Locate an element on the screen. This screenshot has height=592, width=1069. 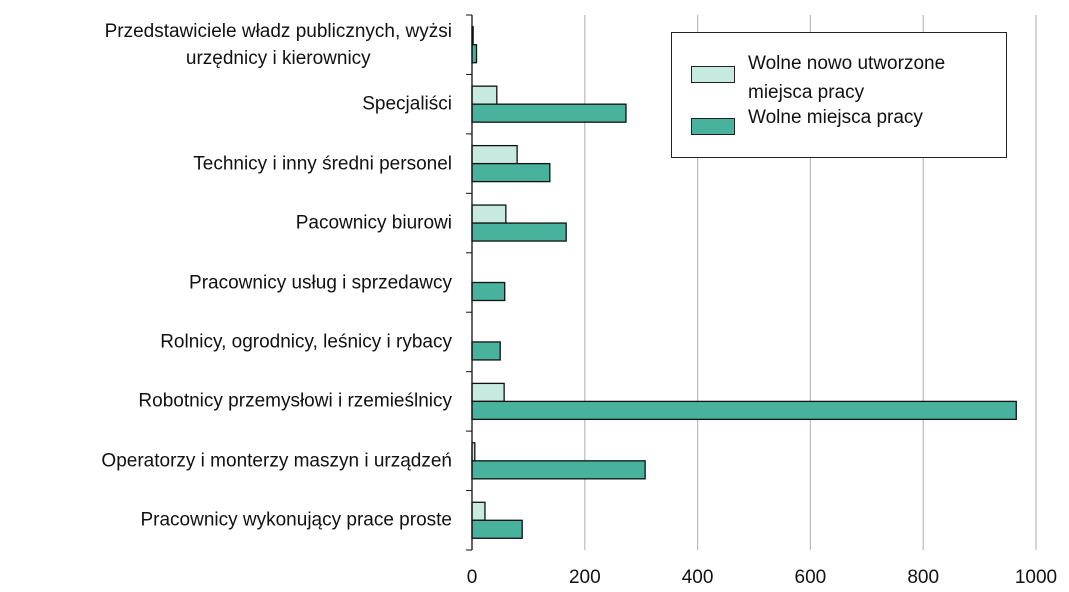
legend-label: Wolne miejsca pracy is located at coordinates (835, 117).